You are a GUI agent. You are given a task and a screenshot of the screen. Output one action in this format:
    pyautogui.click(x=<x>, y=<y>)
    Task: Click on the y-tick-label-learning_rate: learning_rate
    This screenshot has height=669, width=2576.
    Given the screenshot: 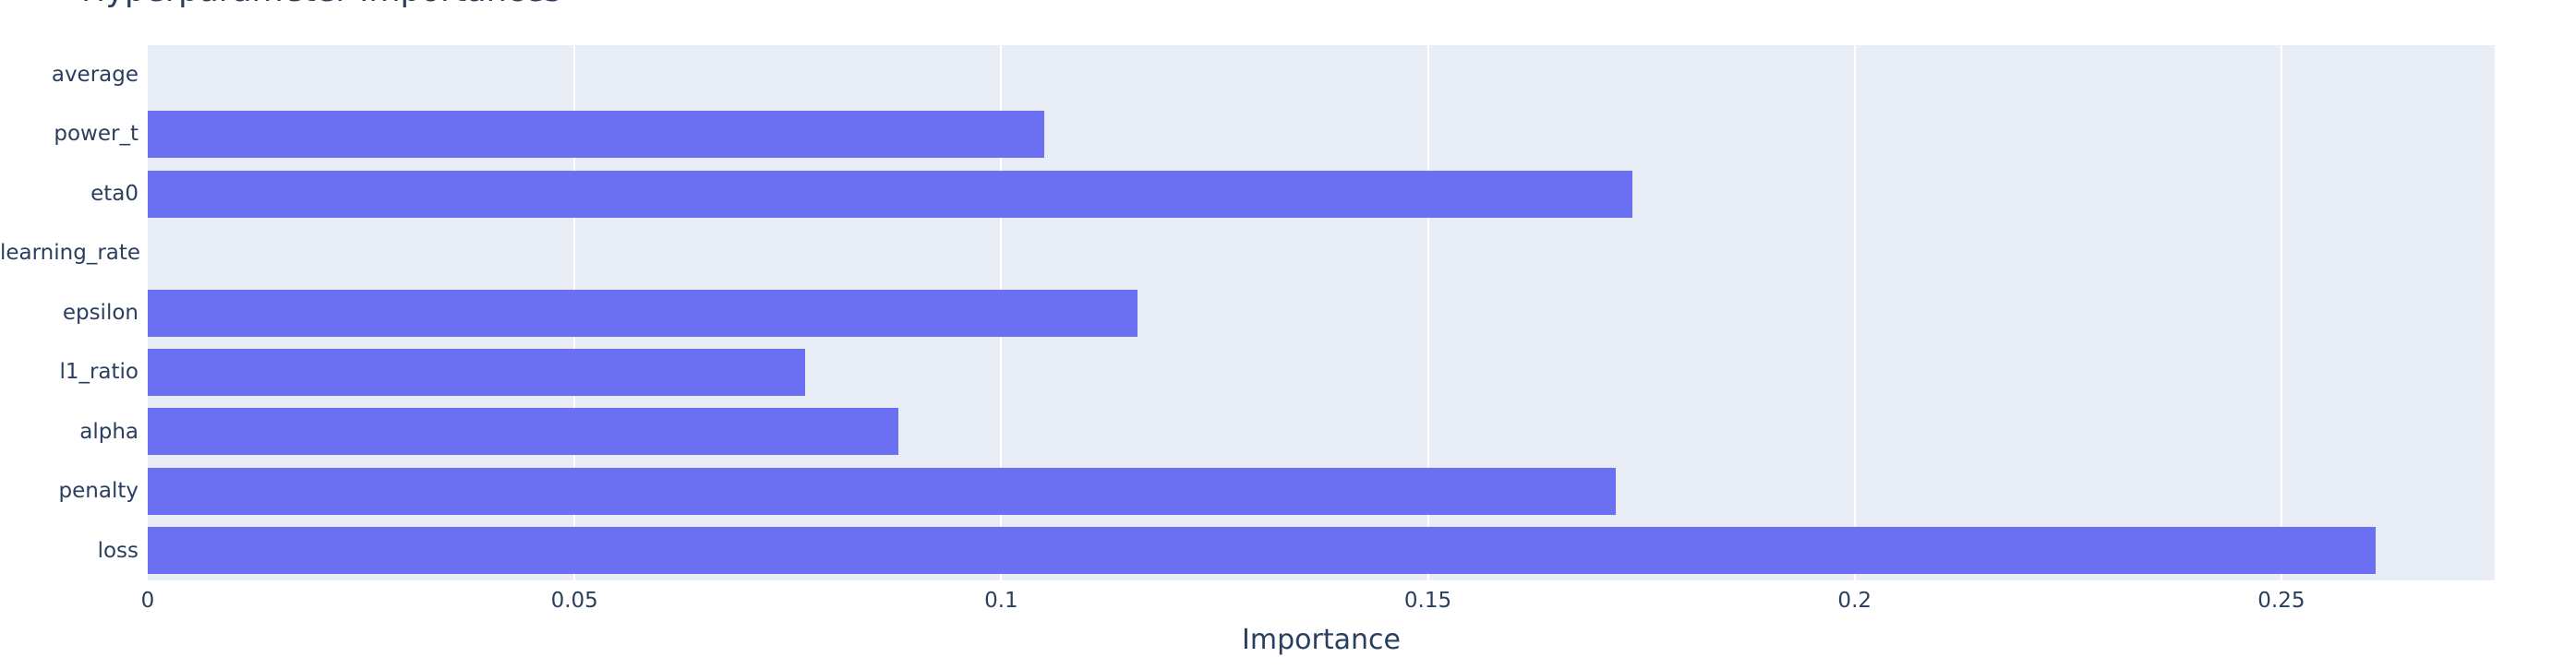 What is the action you would take?
    pyautogui.click(x=70, y=253)
    